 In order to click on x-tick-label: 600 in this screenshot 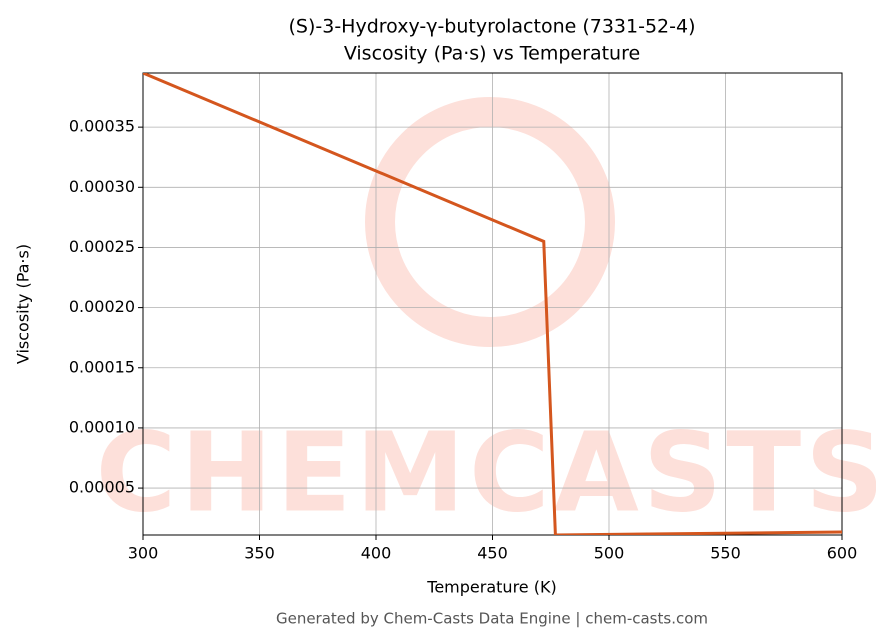, I will do `click(842, 553)`.